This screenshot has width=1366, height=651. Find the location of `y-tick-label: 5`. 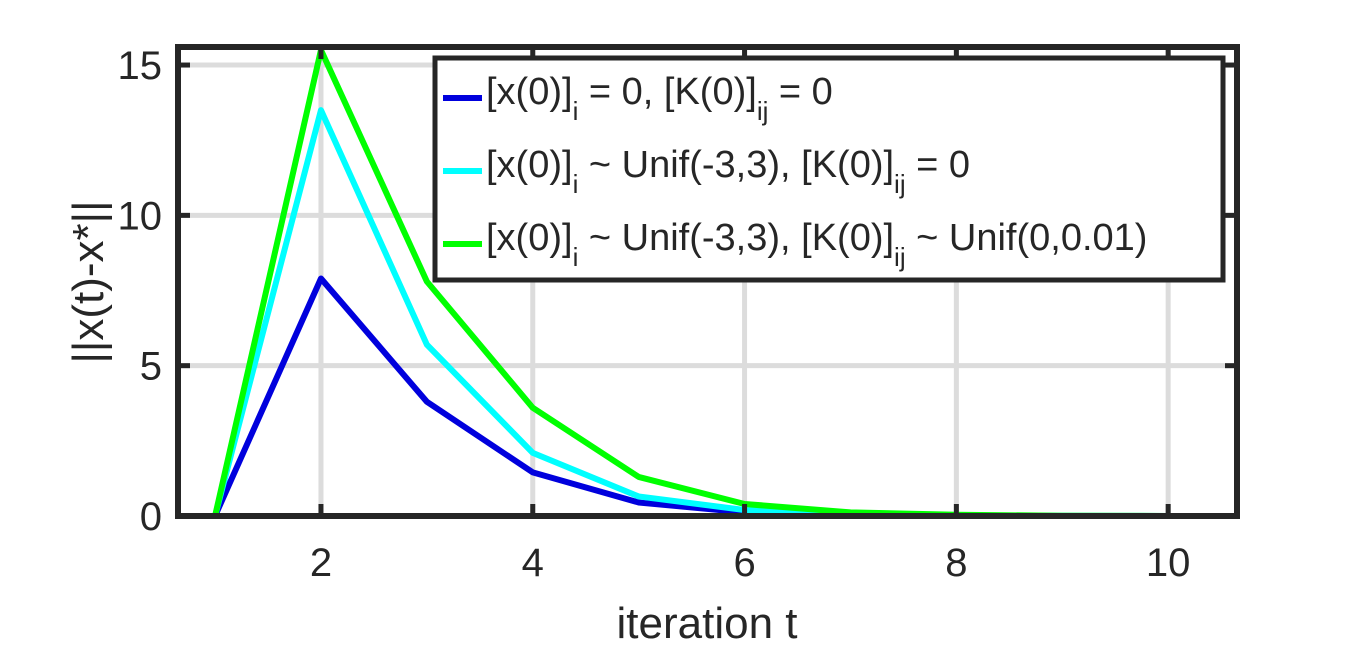

y-tick-label: 5 is located at coordinates (151, 367).